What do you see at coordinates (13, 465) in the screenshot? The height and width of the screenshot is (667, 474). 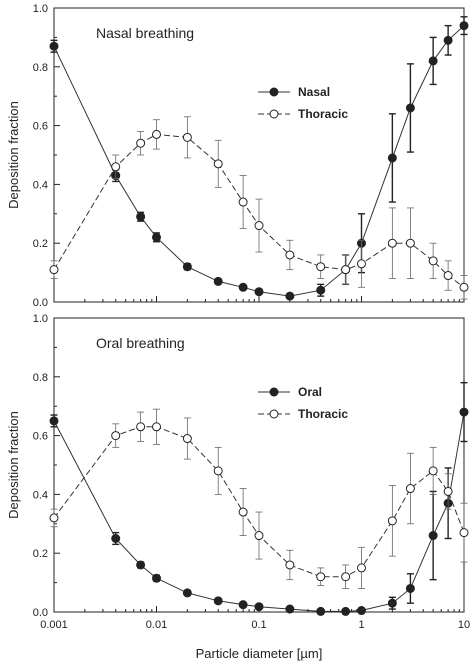 I see `y-axis-title: Deposition fraction` at bounding box center [13, 465].